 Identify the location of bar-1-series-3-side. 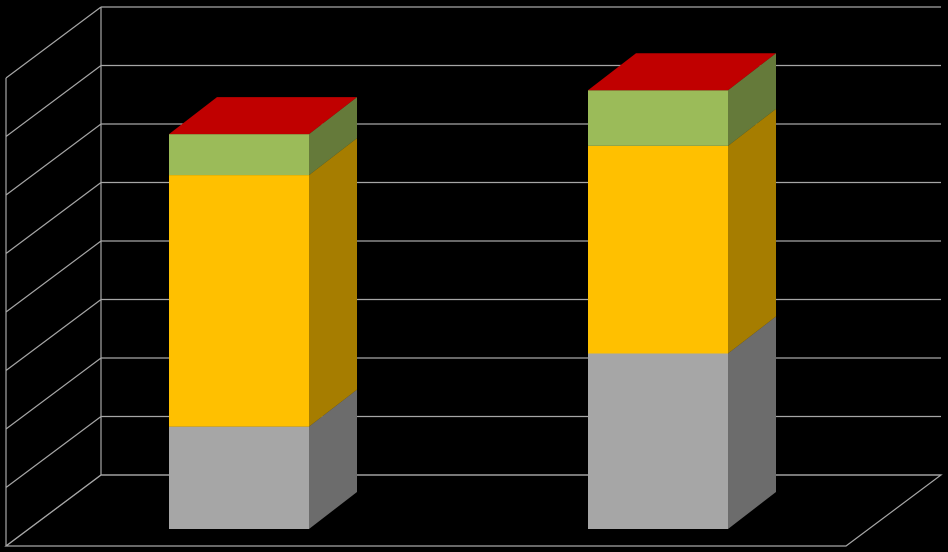
(333, 136).